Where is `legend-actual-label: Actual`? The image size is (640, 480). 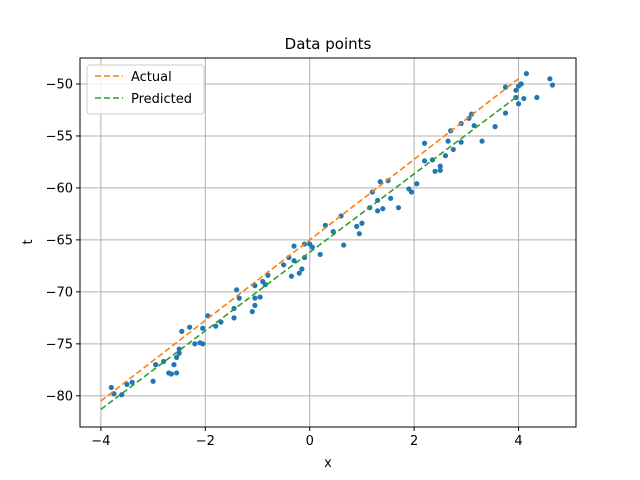 legend-actual-label: Actual is located at coordinates (151, 77).